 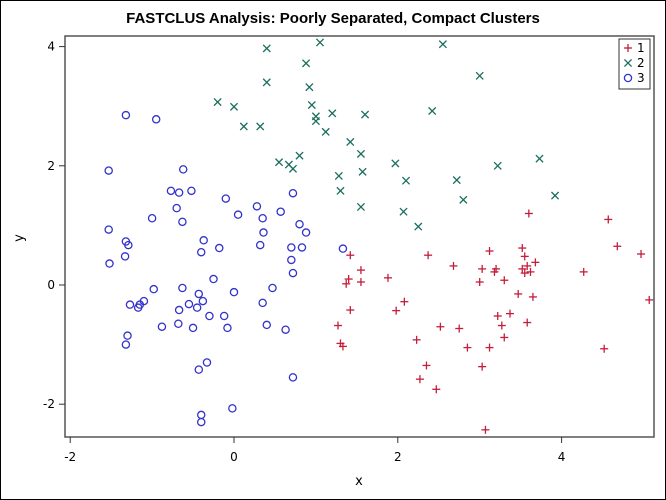 I want to click on y-axis-label: y, so click(x=19, y=238).